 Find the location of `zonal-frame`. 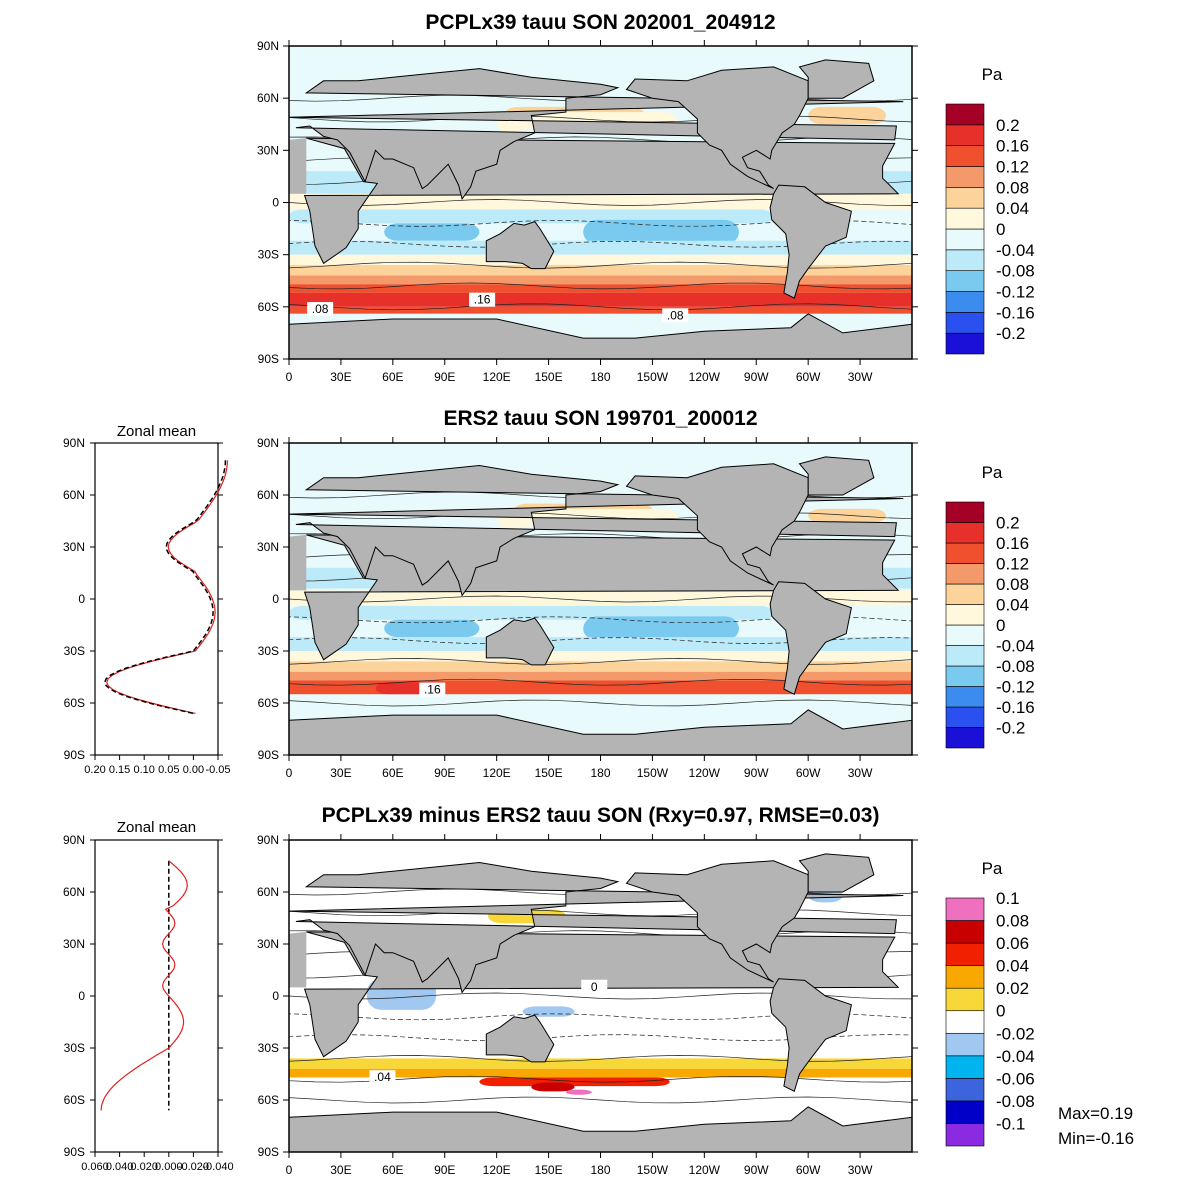

zonal-frame is located at coordinates (156, 996).